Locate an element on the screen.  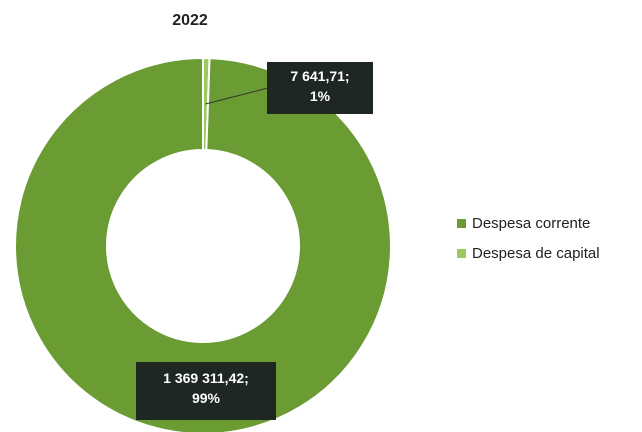
data-label-despesa-corrente: 1 369 311,42; 99% is located at coordinates (206, 391).